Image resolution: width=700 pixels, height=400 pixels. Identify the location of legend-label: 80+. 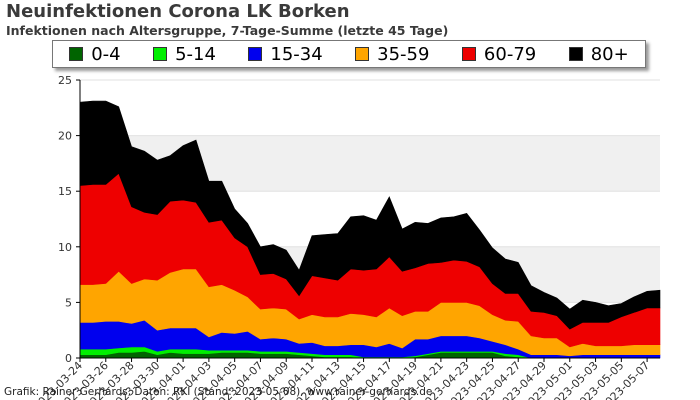
(609, 54).